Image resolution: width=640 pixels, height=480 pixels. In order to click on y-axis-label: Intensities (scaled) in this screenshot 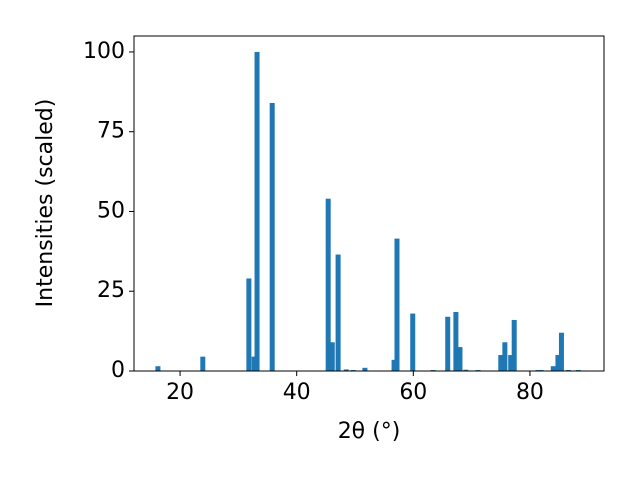, I will do `click(45, 203)`.